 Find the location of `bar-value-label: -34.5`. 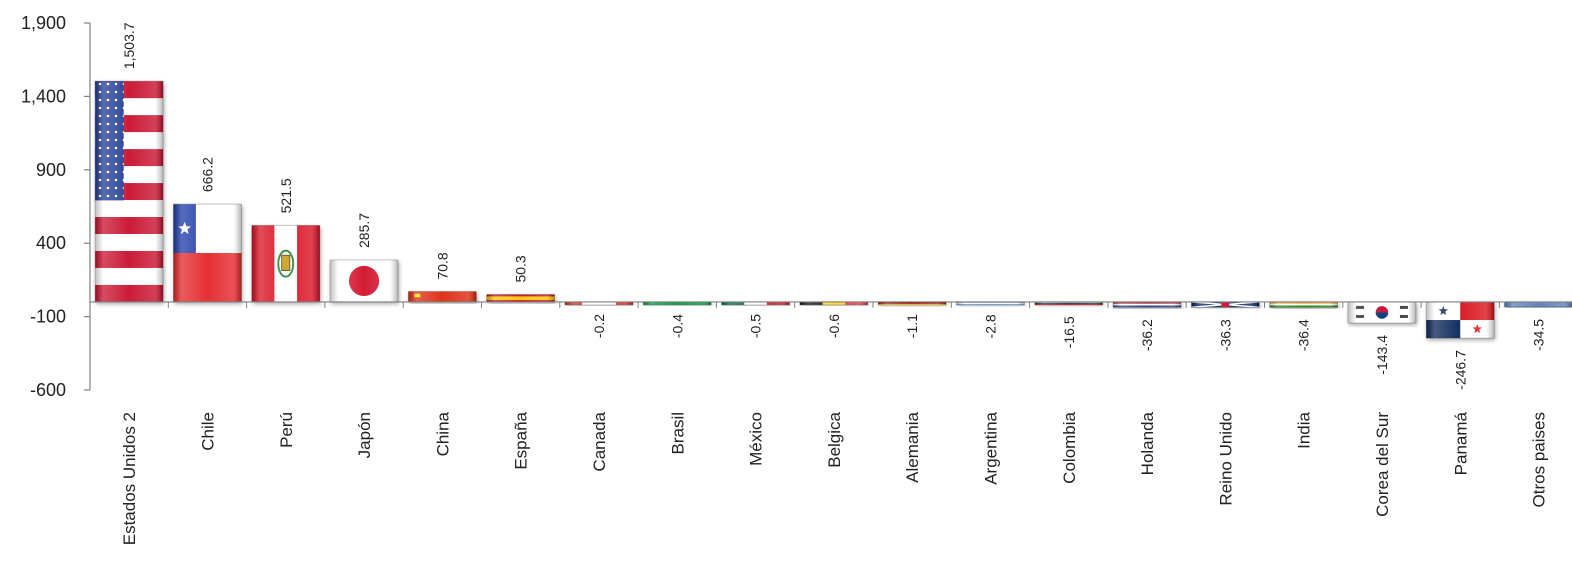

bar-value-label: -34.5 is located at coordinates (1539, 335).